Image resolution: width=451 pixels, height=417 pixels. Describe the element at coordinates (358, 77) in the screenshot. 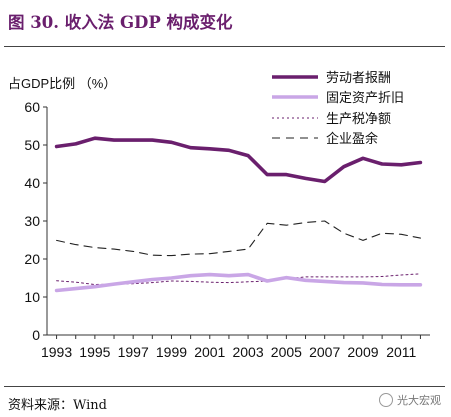

I see `legend-label: 劳动者报酬` at that location.